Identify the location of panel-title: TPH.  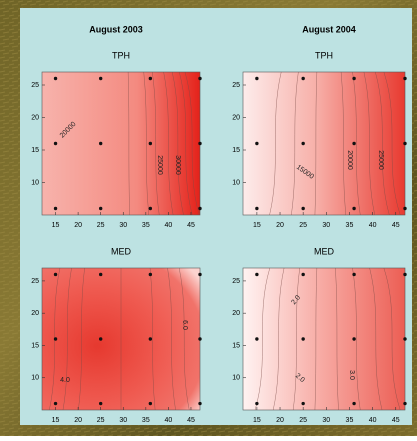
(121, 55).